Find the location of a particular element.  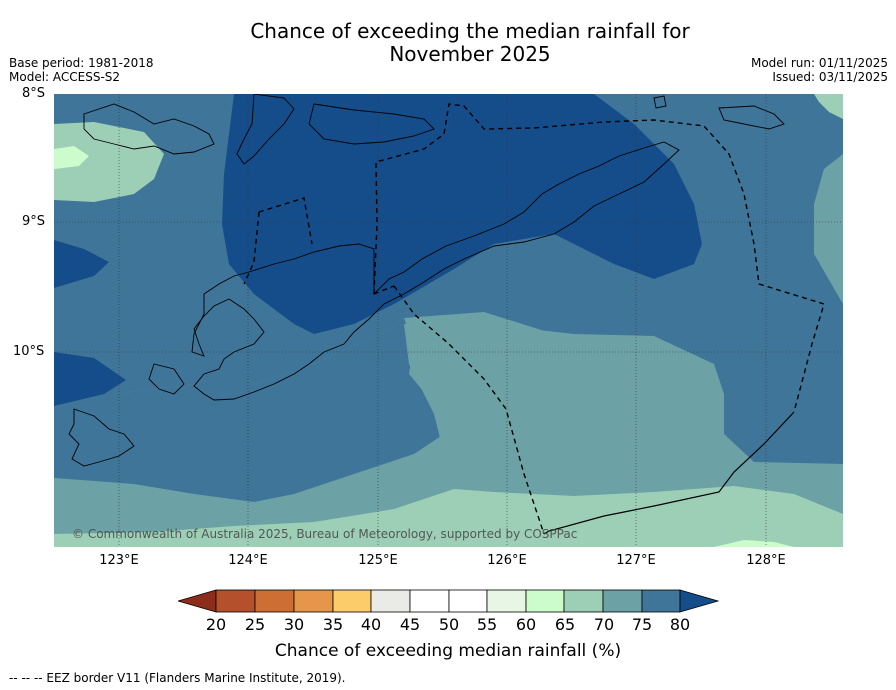

coastline-small-islands is located at coordinates (101, 437).